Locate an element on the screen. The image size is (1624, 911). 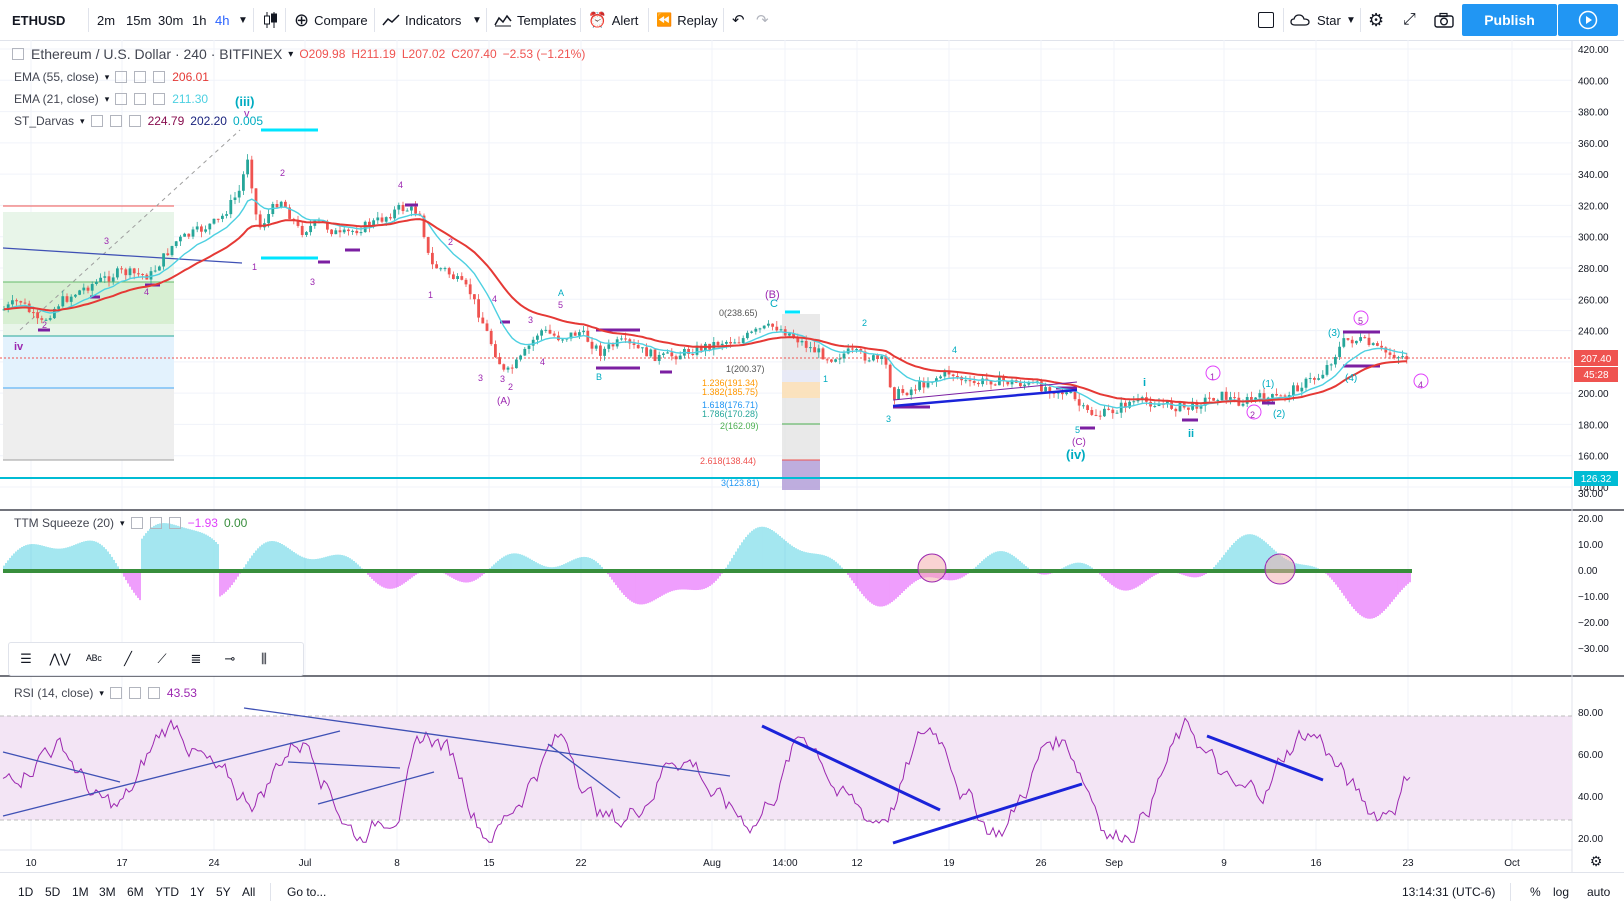
star-layout-button: Star is located at coordinates (1315, 20).